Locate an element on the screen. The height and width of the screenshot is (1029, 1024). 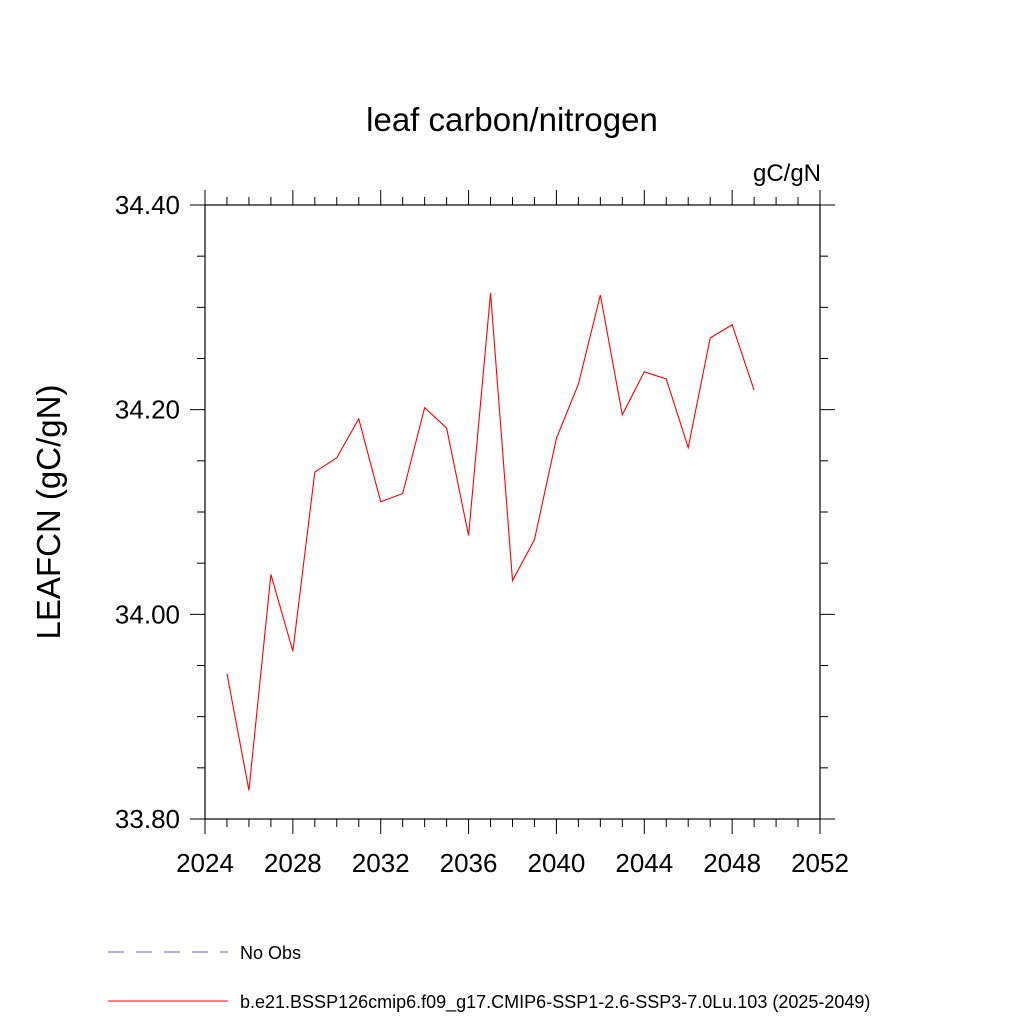
chart-title: leaf carbon/nitrogen is located at coordinates (512, 119).